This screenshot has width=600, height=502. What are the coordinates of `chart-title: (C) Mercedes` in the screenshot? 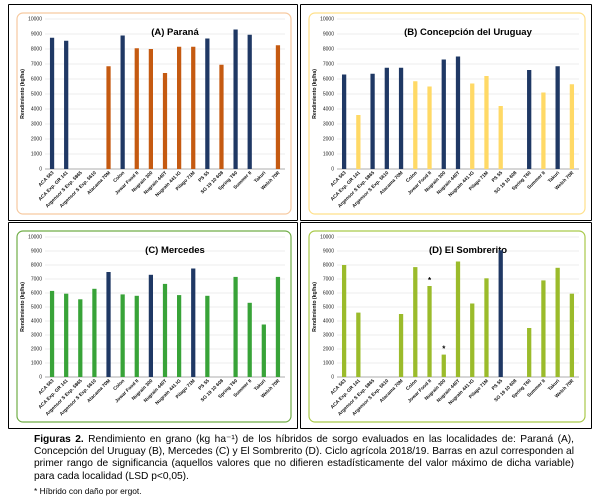 It's located at (175, 250).